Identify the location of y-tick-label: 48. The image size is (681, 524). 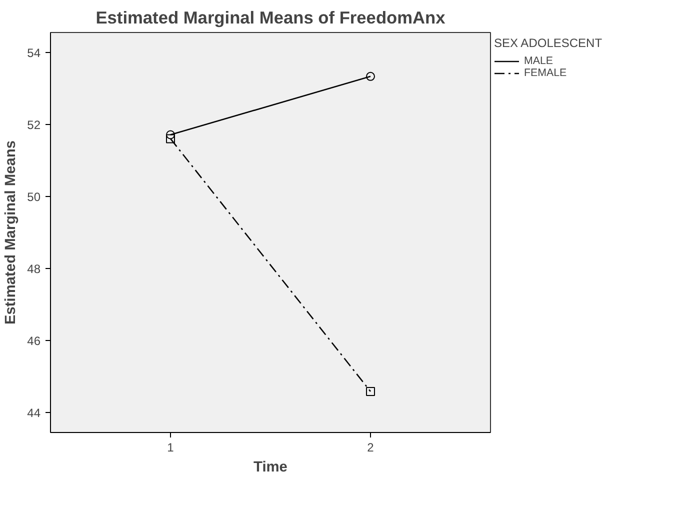
(34, 269).